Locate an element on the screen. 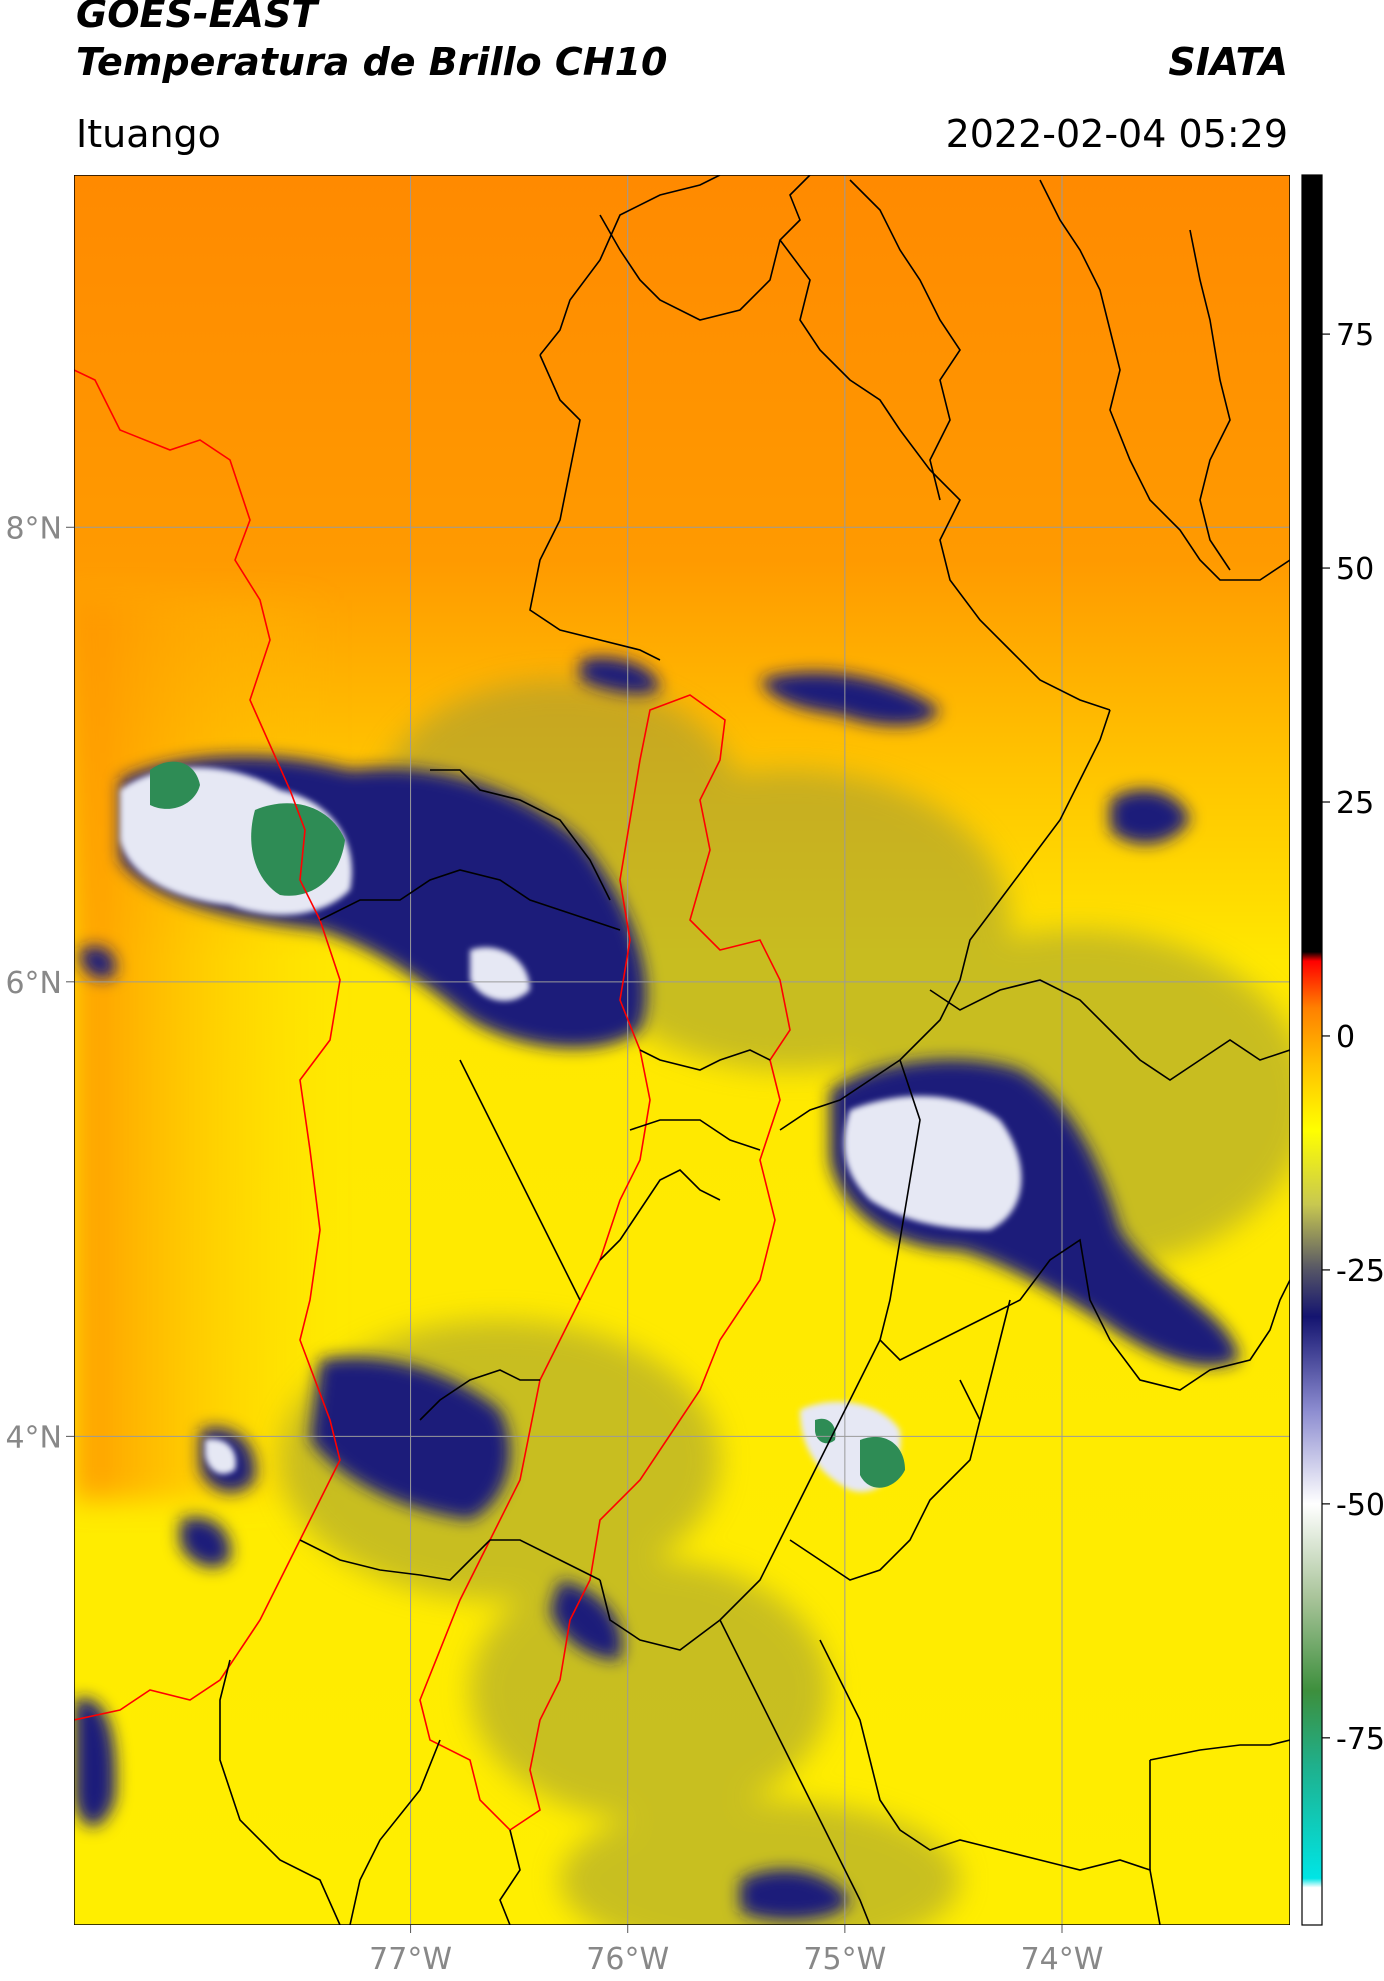  colorbar-frame is located at coordinates (1312, 1050).